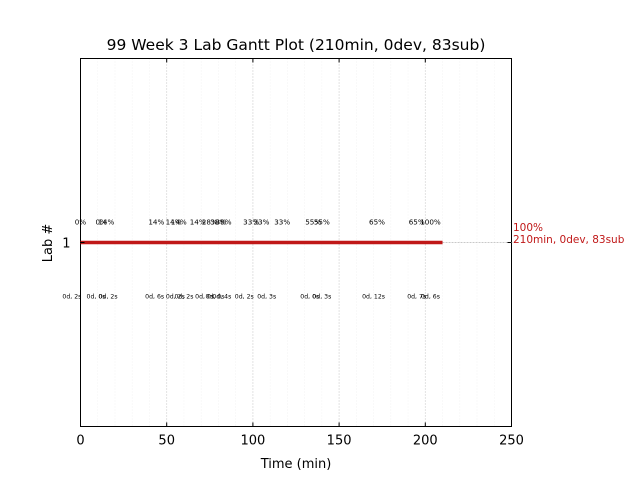 The height and width of the screenshot is (480, 640). What do you see at coordinates (166, 441) in the screenshot?
I see `x-tick-label: 50` at bounding box center [166, 441].